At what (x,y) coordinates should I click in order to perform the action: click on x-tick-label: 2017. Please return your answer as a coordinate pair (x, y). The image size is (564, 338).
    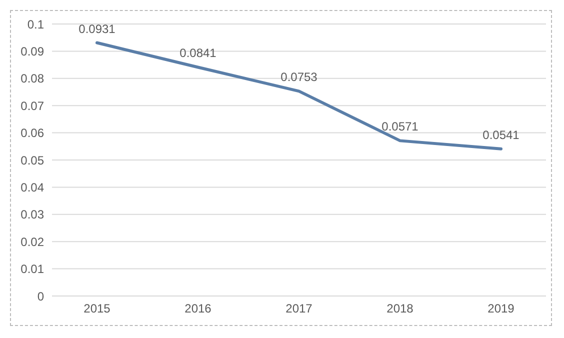
    Looking at the image, I should click on (299, 309).